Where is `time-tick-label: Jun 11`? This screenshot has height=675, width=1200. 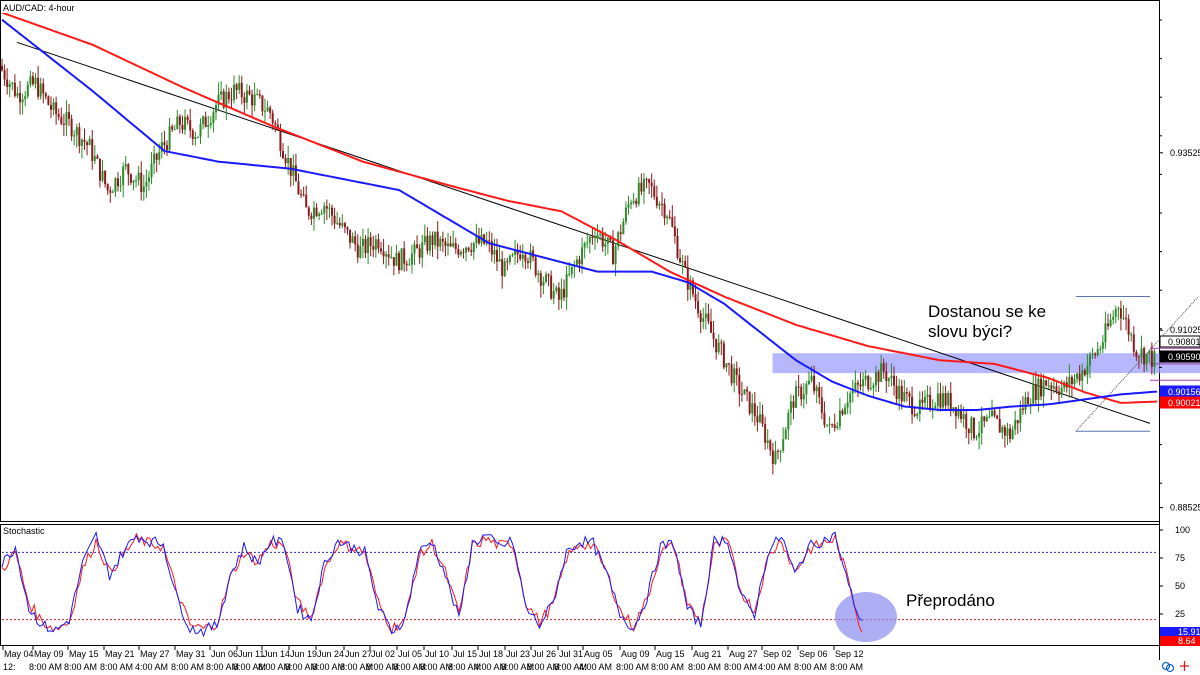
time-tick-label: Jun 11 is located at coordinates (251, 654).